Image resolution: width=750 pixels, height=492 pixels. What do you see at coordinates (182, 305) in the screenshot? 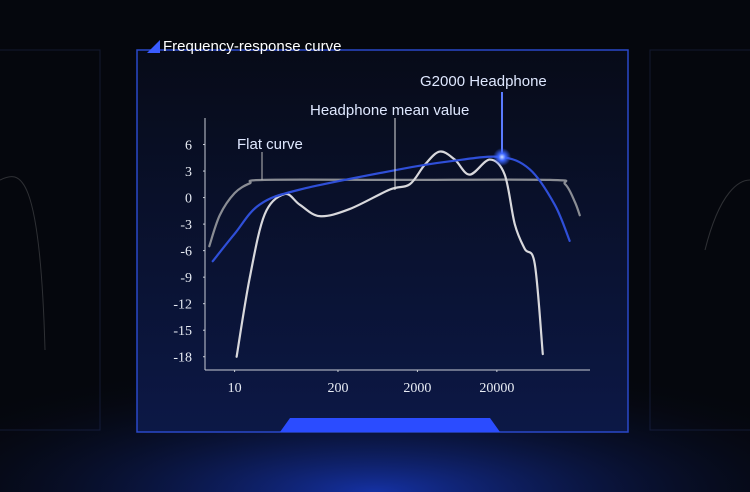
I see `y-tick-label: -12` at bounding box center [182, 305].